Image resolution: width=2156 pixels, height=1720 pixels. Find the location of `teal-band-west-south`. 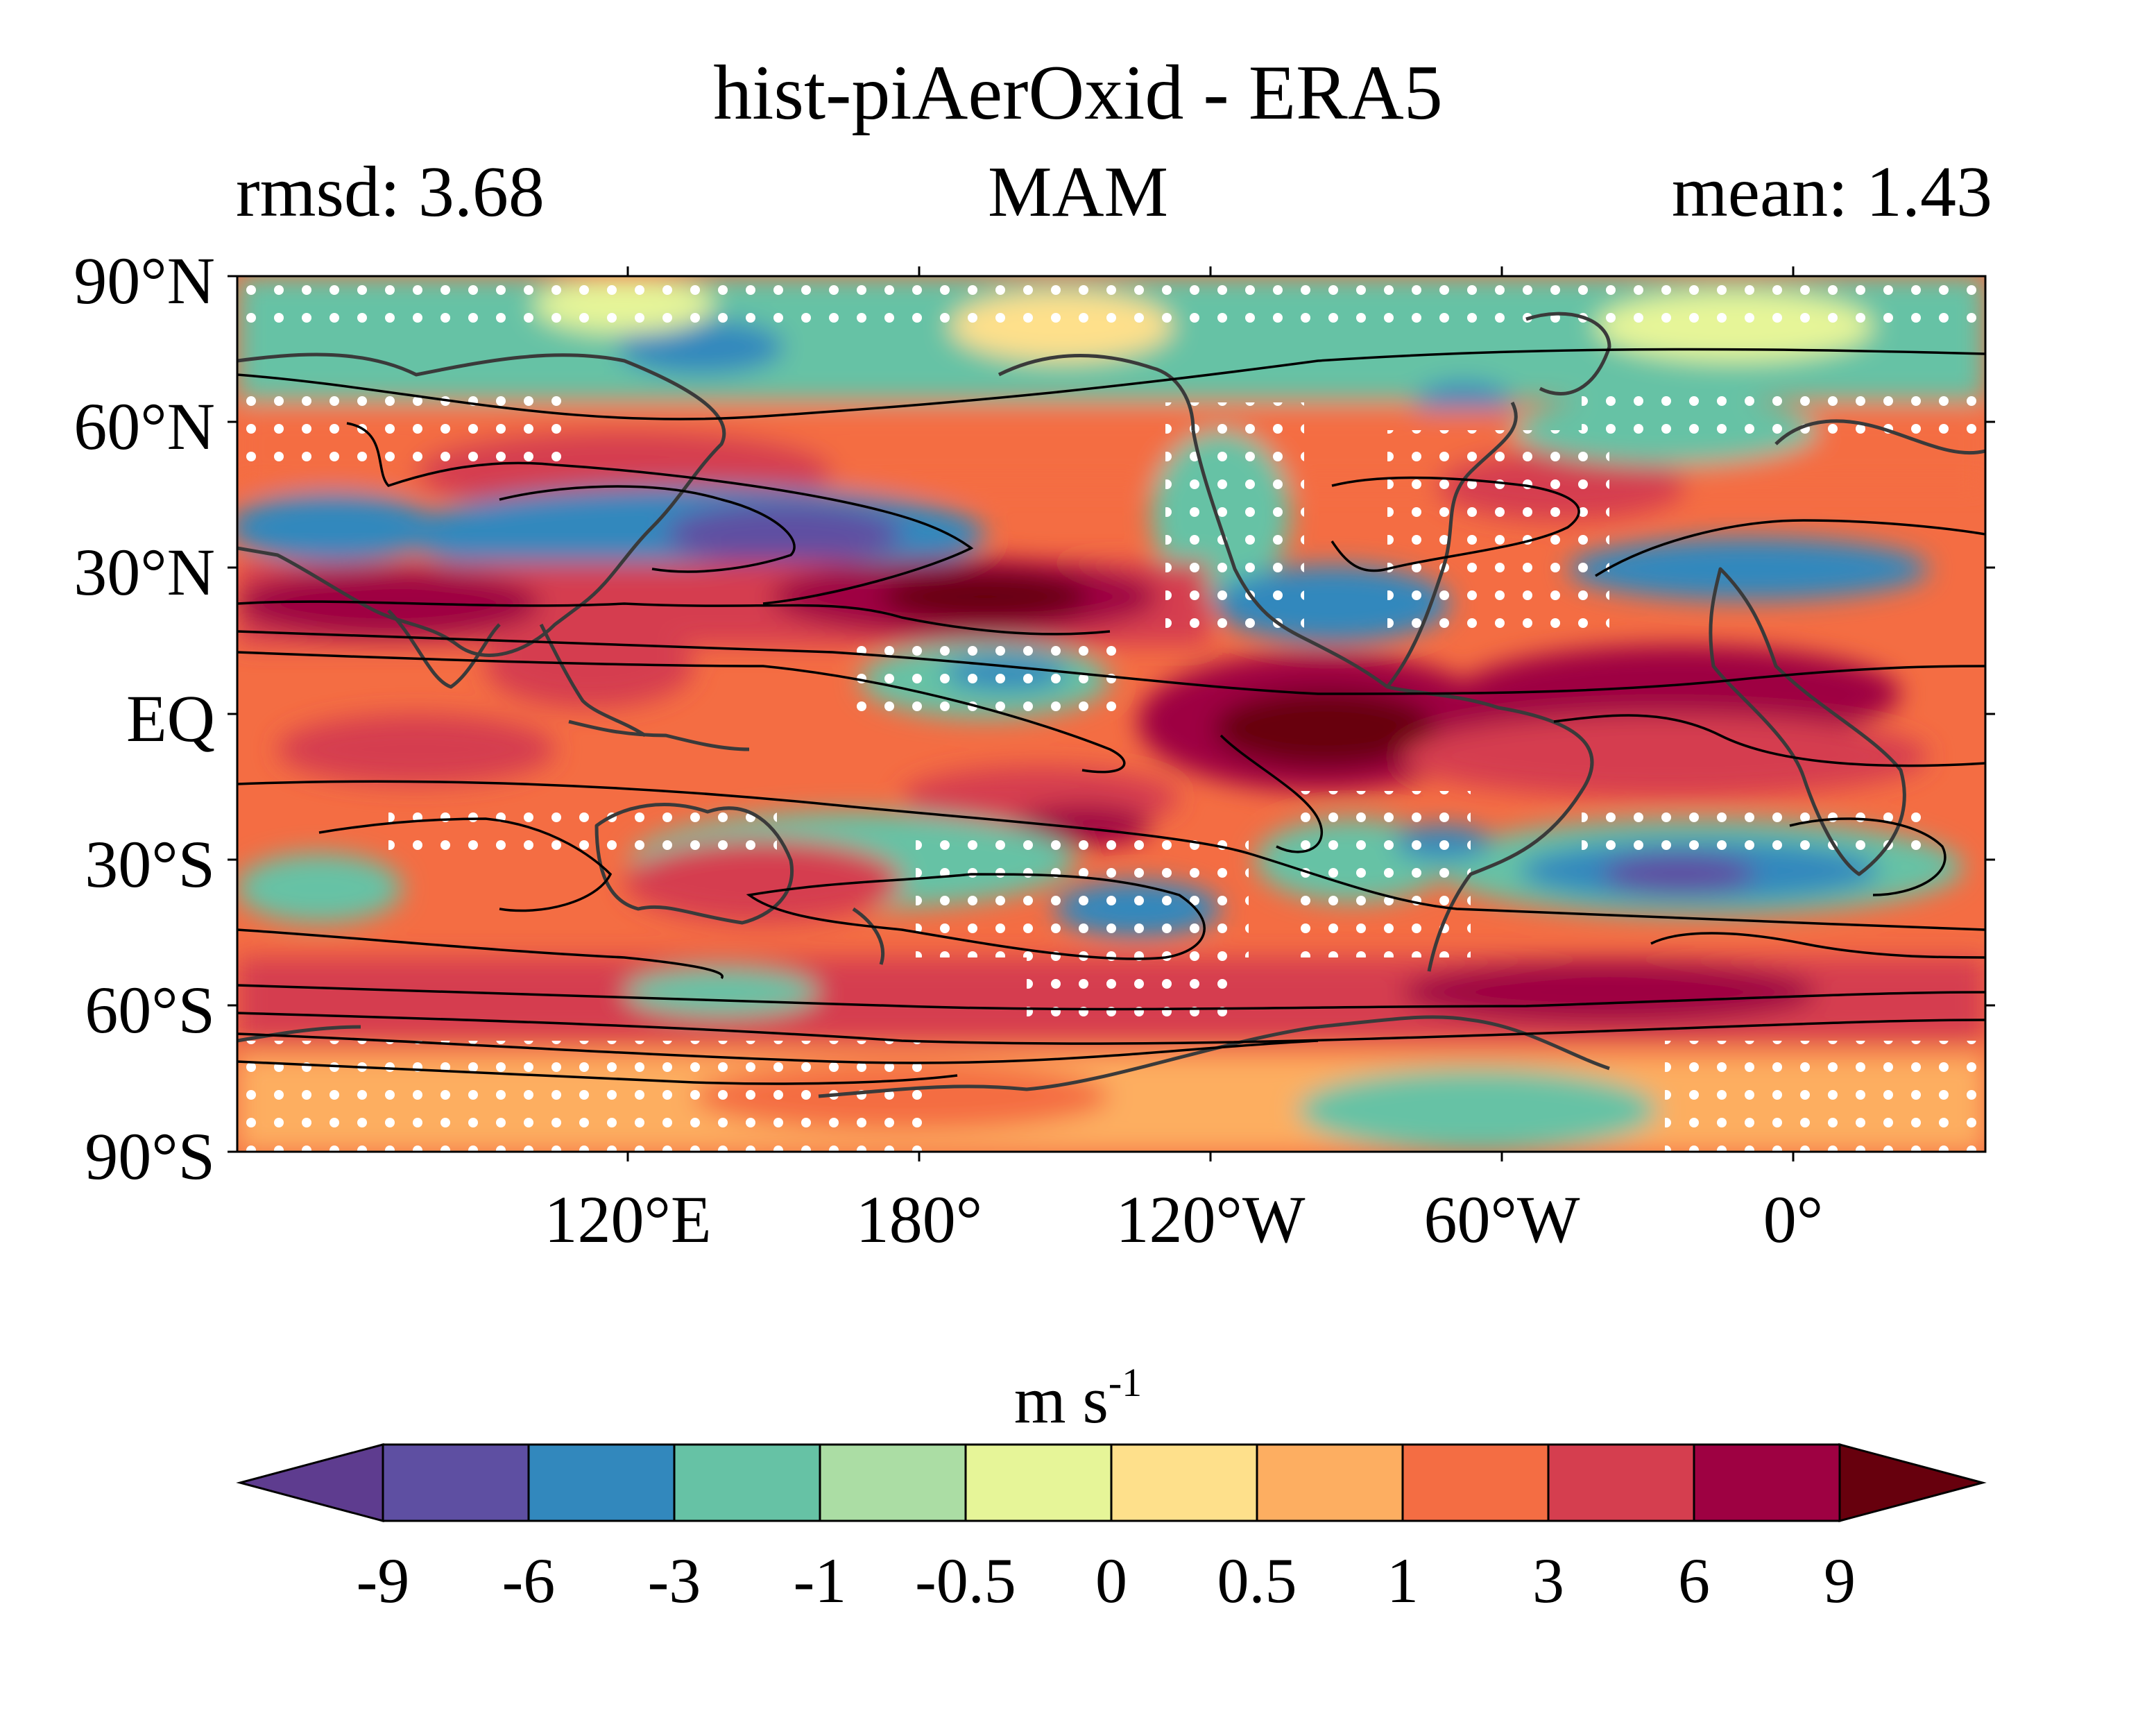

teal-band-west-south is located at coordinates (319, 888).